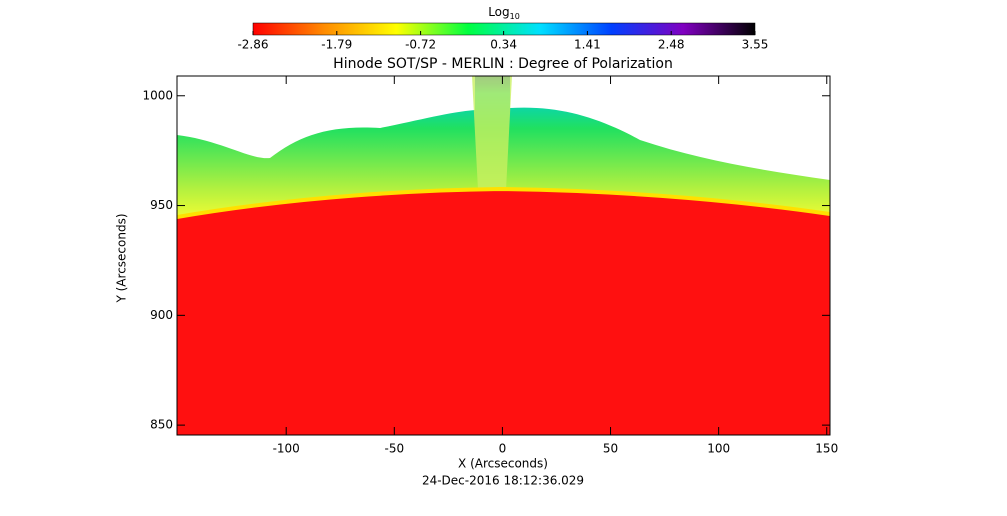 Image resolution: width=1007 pixels, height=516 pixels. I want to click on y-tick-label: 900, so click(161, 315).